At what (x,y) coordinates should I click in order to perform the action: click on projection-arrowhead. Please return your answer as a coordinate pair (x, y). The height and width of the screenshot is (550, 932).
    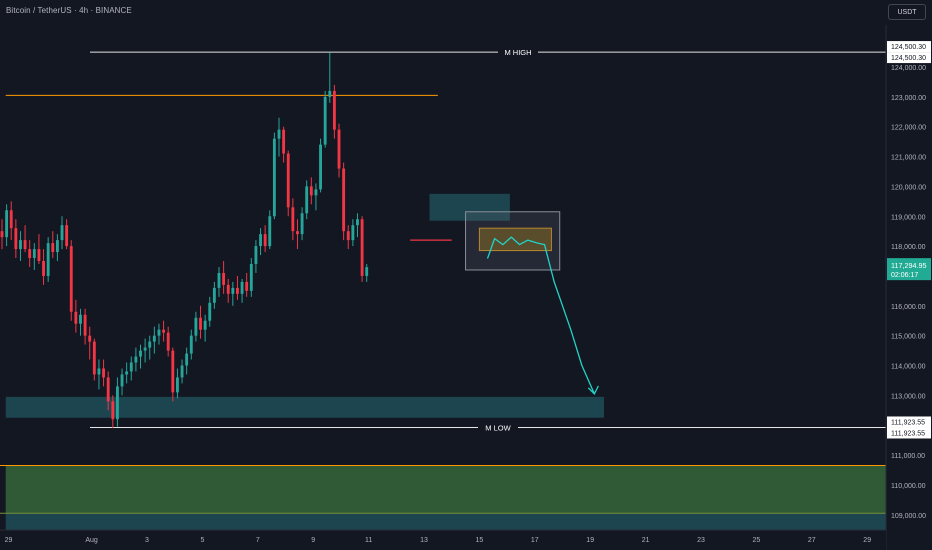
    Looking at the image, I should click on (593, 390).